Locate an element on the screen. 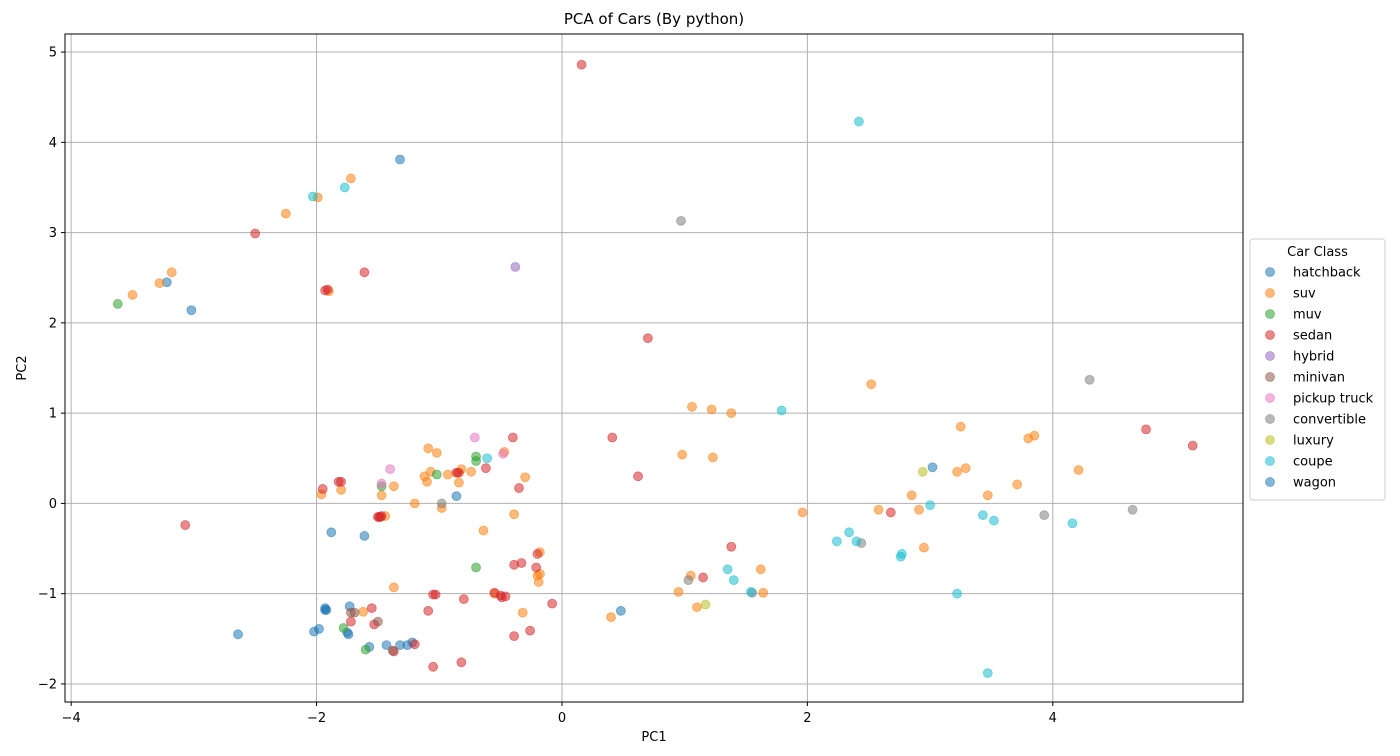 The height and width of the screenshot is (756, 1400). chart-title: PCA of Cars (By python) is located at coordinates (654, 19).